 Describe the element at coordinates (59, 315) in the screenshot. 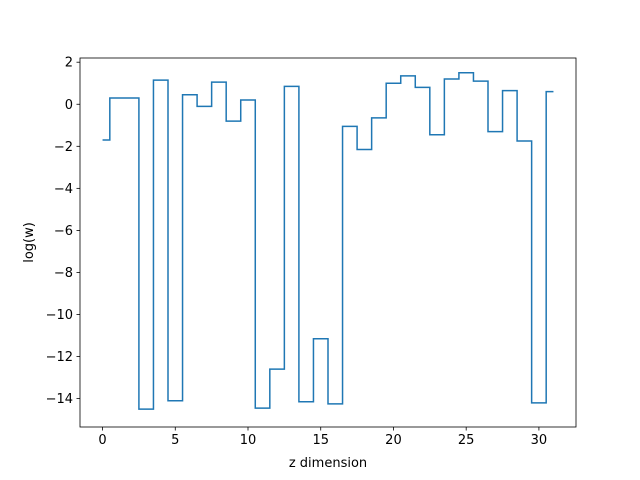

I see `y-tick-label: −10` at that location.